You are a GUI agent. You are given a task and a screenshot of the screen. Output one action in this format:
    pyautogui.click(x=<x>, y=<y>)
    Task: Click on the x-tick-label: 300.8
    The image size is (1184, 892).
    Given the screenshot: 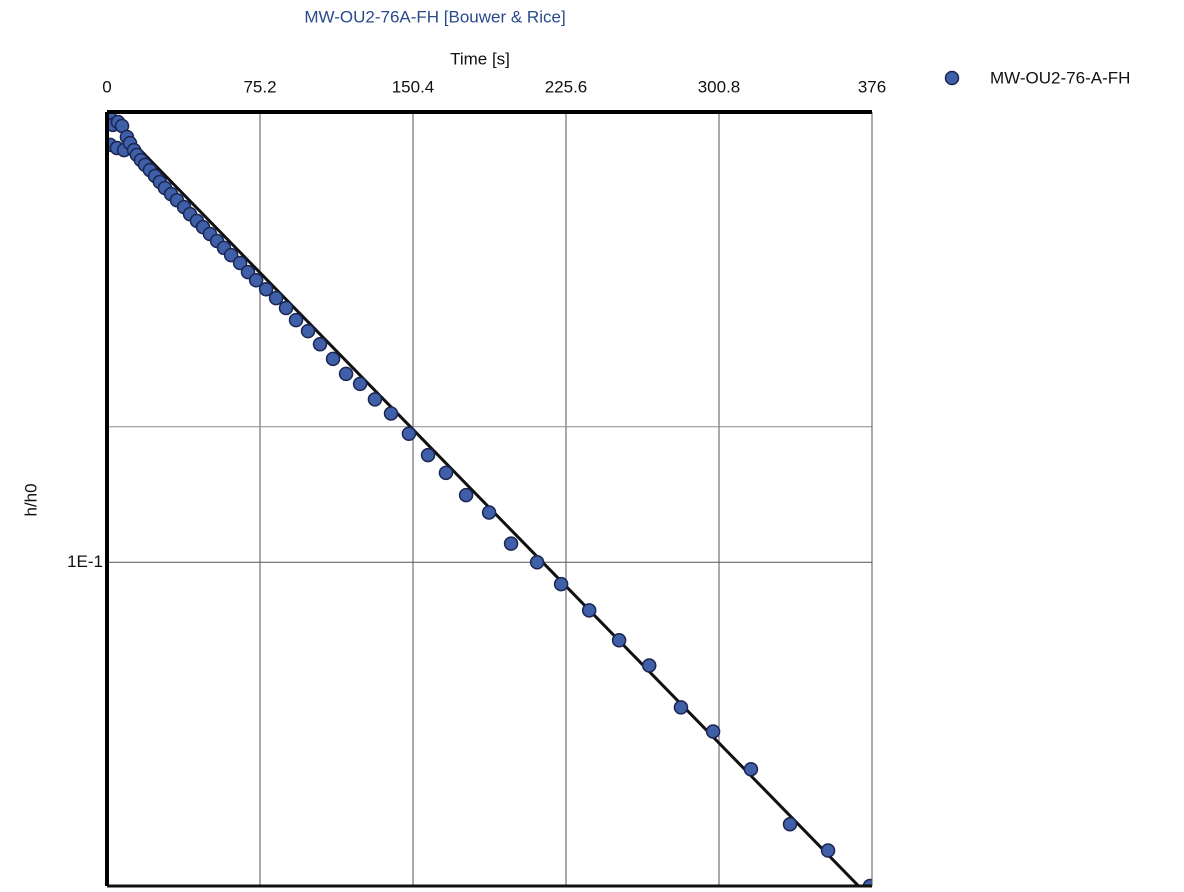 What is the action you would take?
    pyautogui.click(x=719, y=86)
    